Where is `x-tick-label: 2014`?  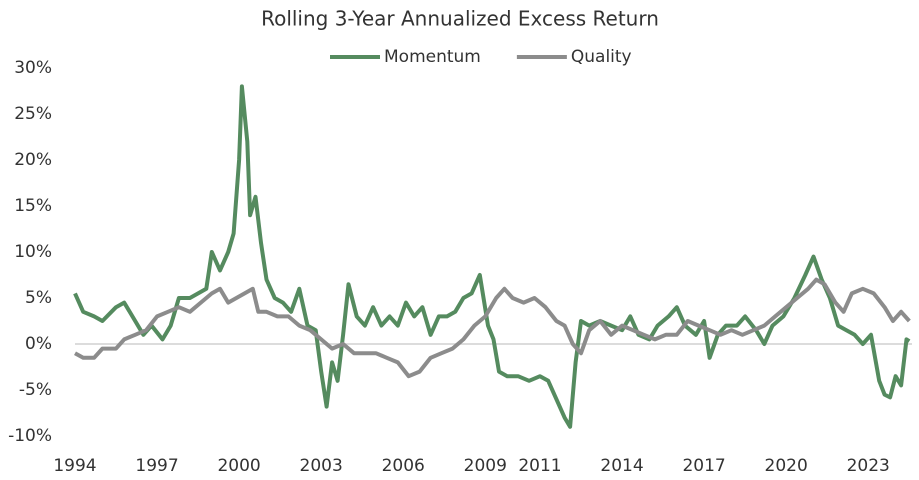
x-tick-label: 2014 is located at coordinates (621, 466).